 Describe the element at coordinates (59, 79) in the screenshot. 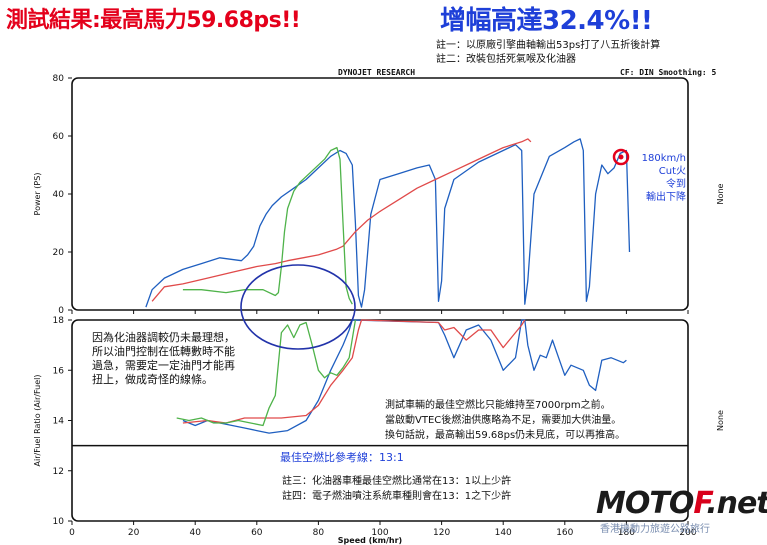

I see `y-tick-label: 80` at that location.